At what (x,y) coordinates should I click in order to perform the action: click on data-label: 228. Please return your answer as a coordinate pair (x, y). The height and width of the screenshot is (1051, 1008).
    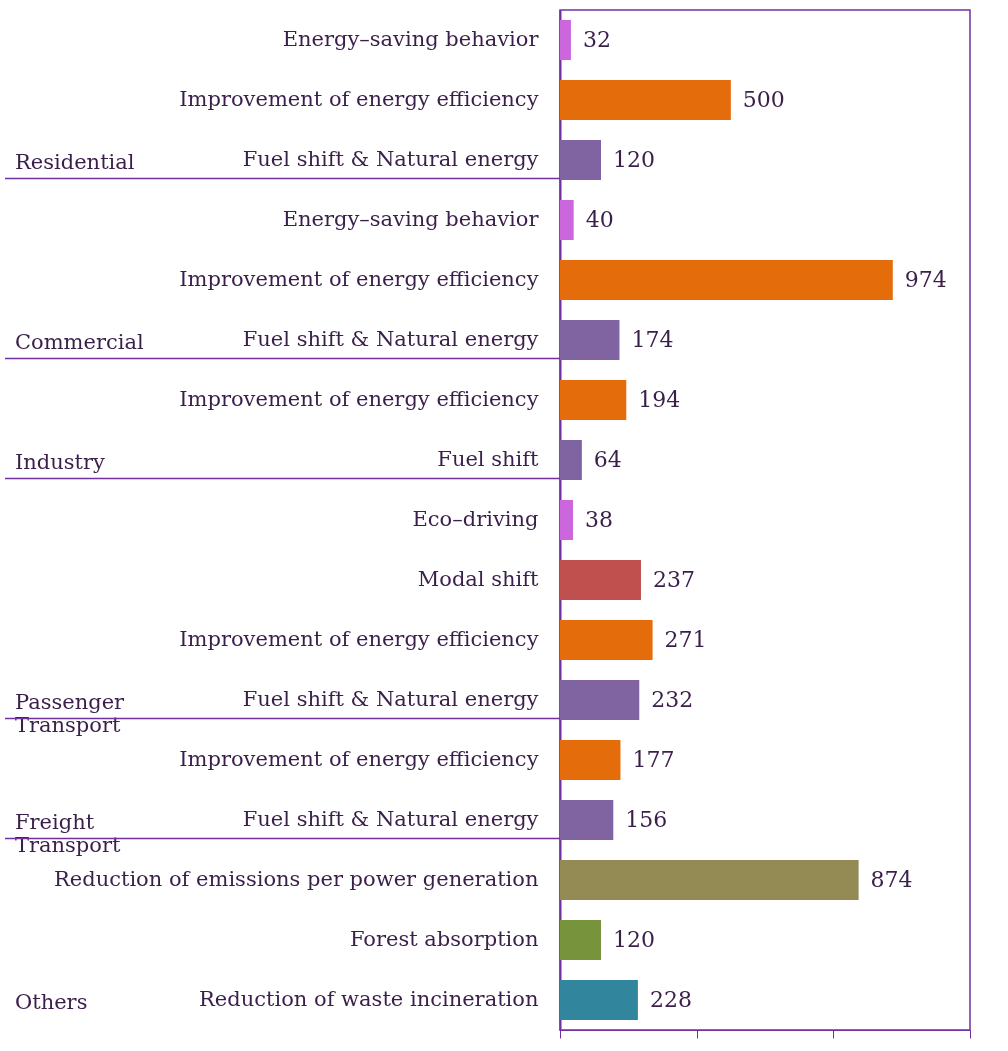
    Looking at the image, I should click on (670, 999).